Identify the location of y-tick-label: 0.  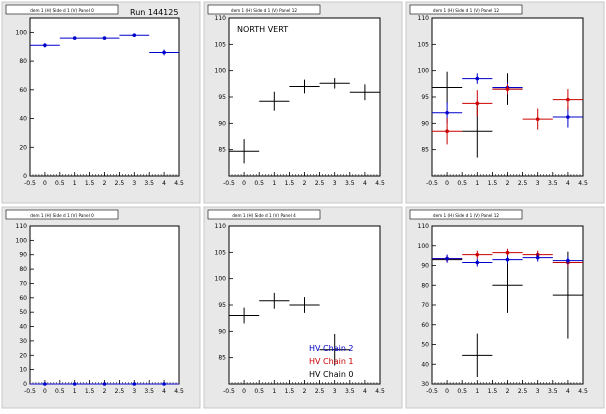
(25, 384).